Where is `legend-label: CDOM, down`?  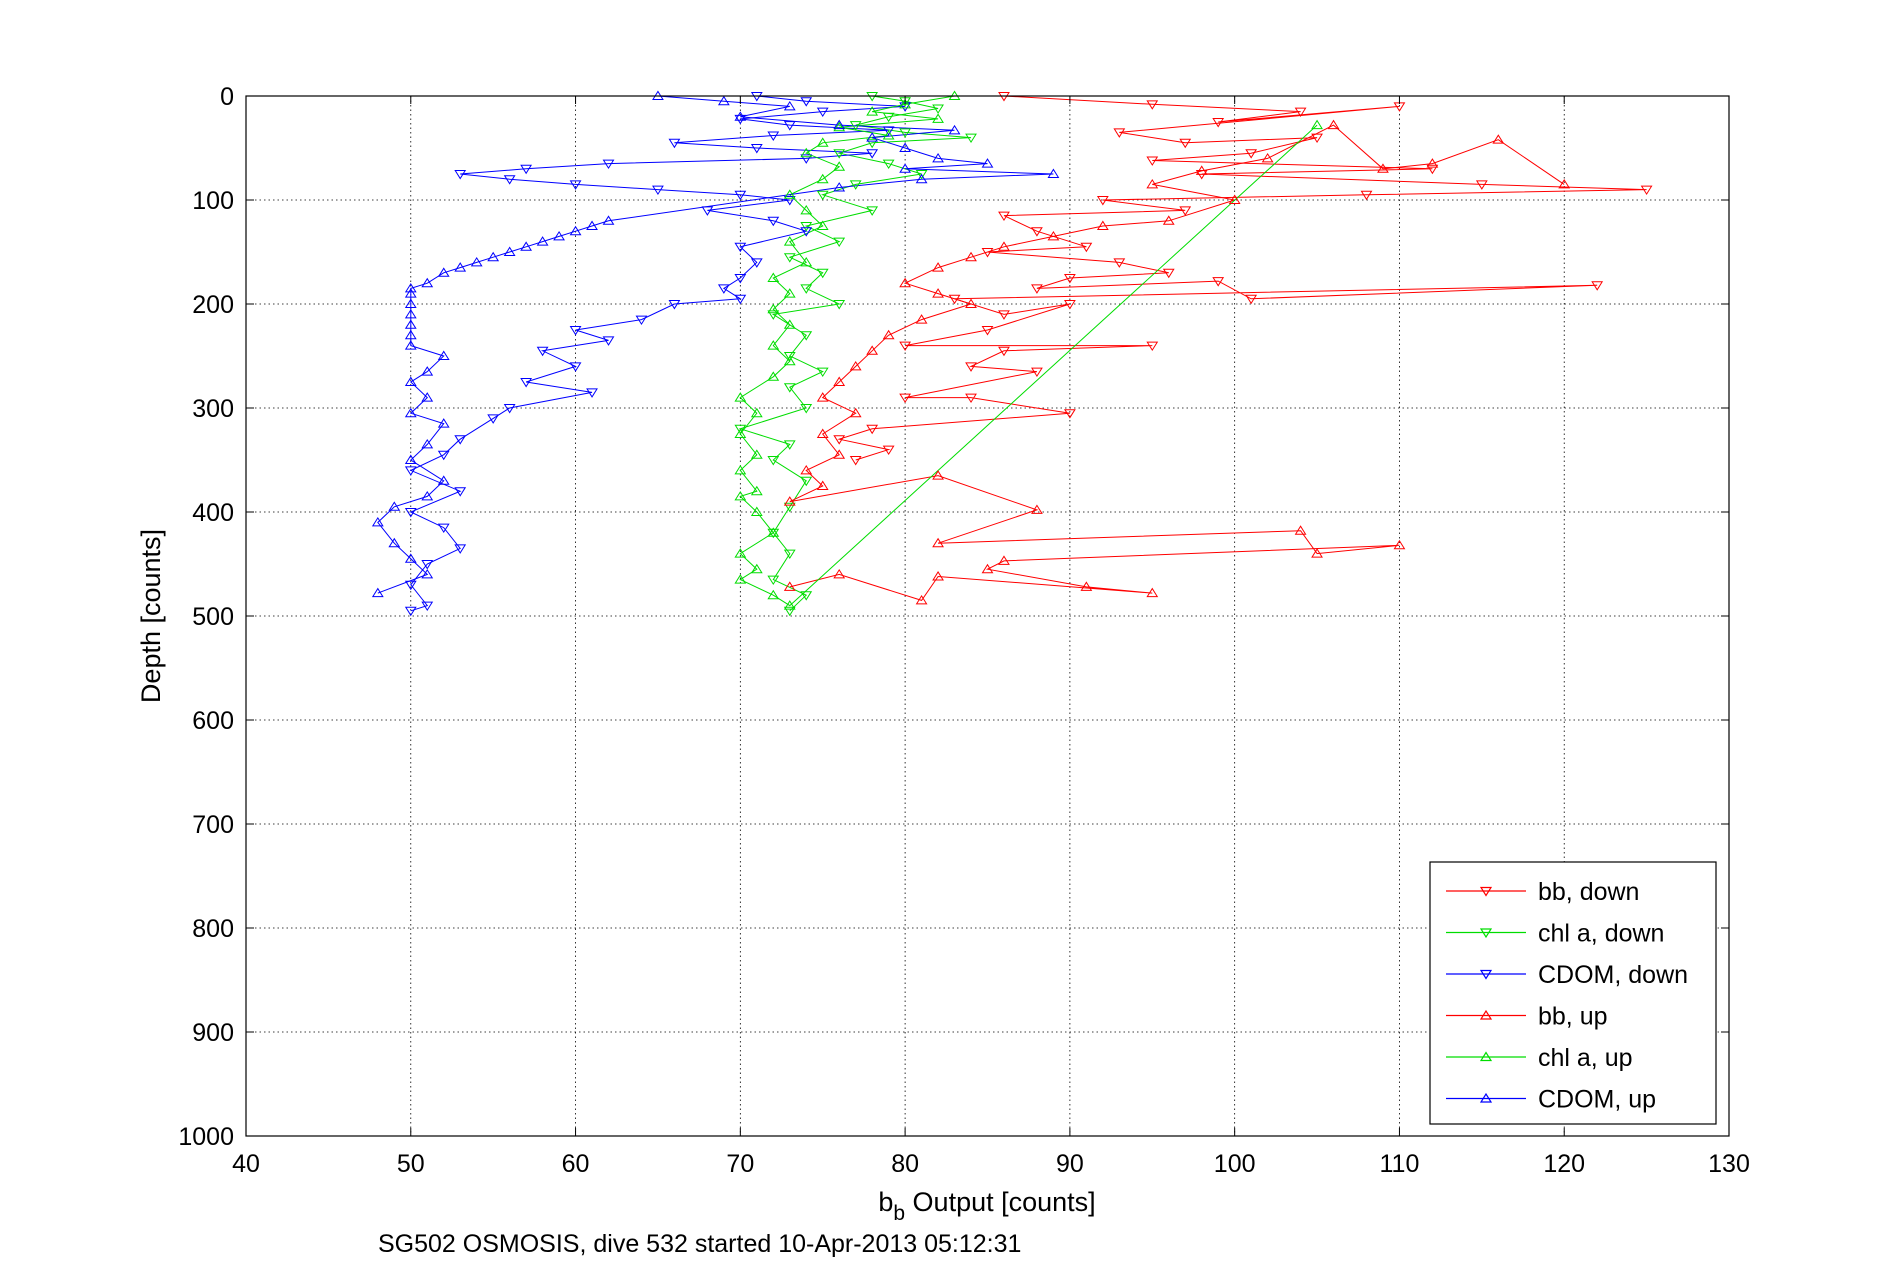
legend-label: CDOM, down is located at coordinates (1613, 975).